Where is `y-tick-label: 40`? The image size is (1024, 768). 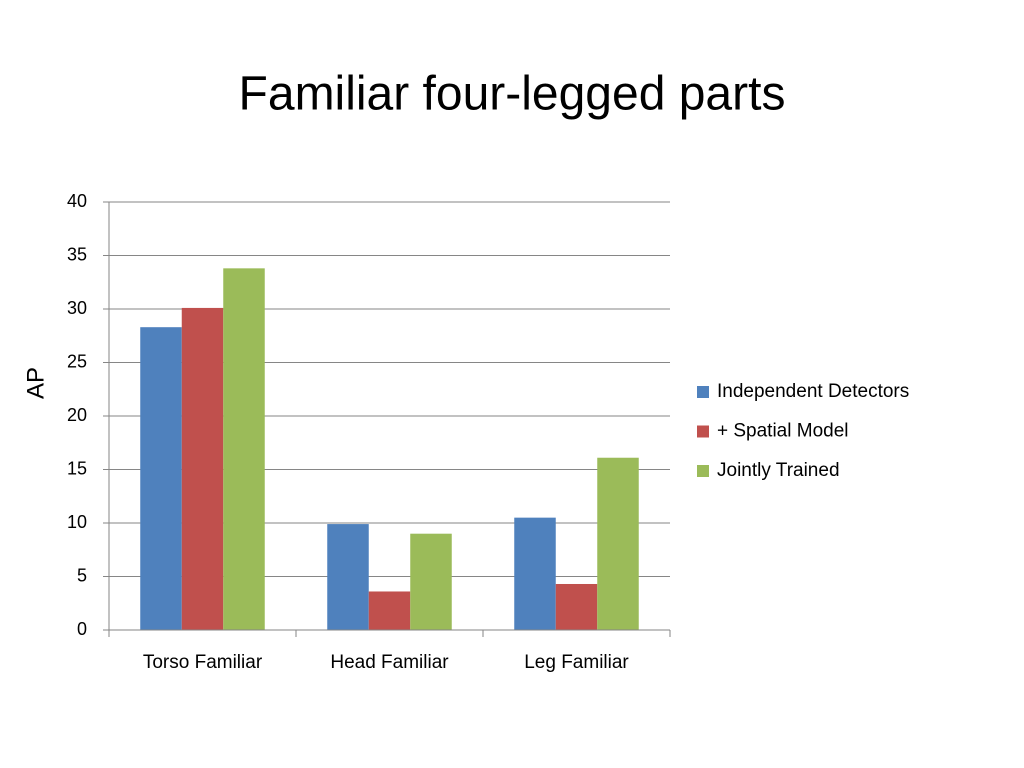
y-tick-label: 40 is located at coordinates (77, 201).